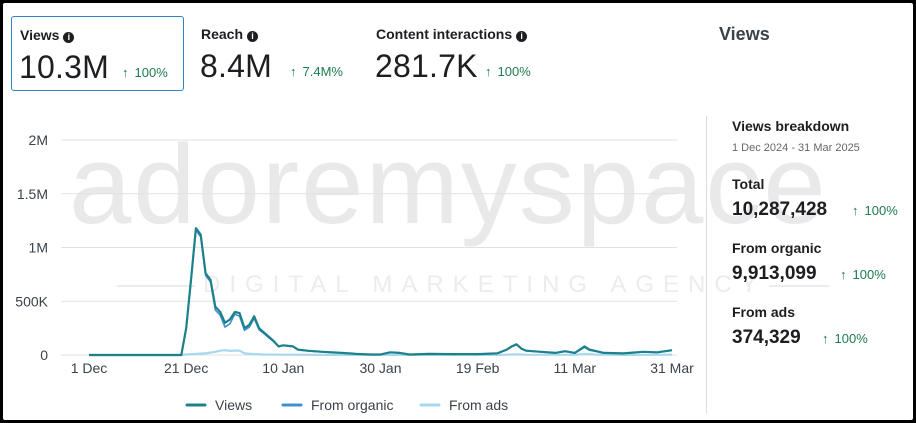  Describe the element at coordinates (744, 34) in the screenshot. I see `panel-title: Views` at that location.